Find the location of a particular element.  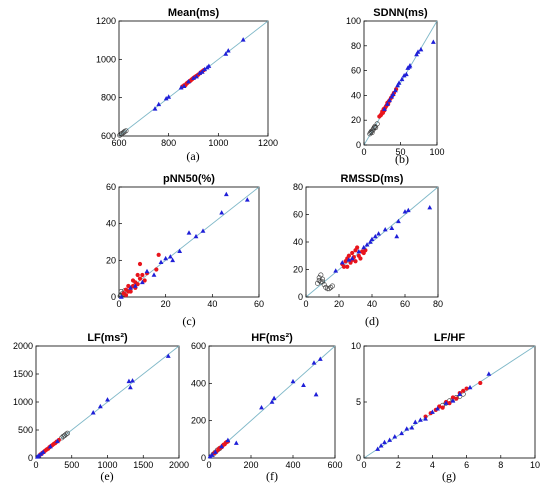

x-tick-label: 600 is located at coordinates (334, 465).